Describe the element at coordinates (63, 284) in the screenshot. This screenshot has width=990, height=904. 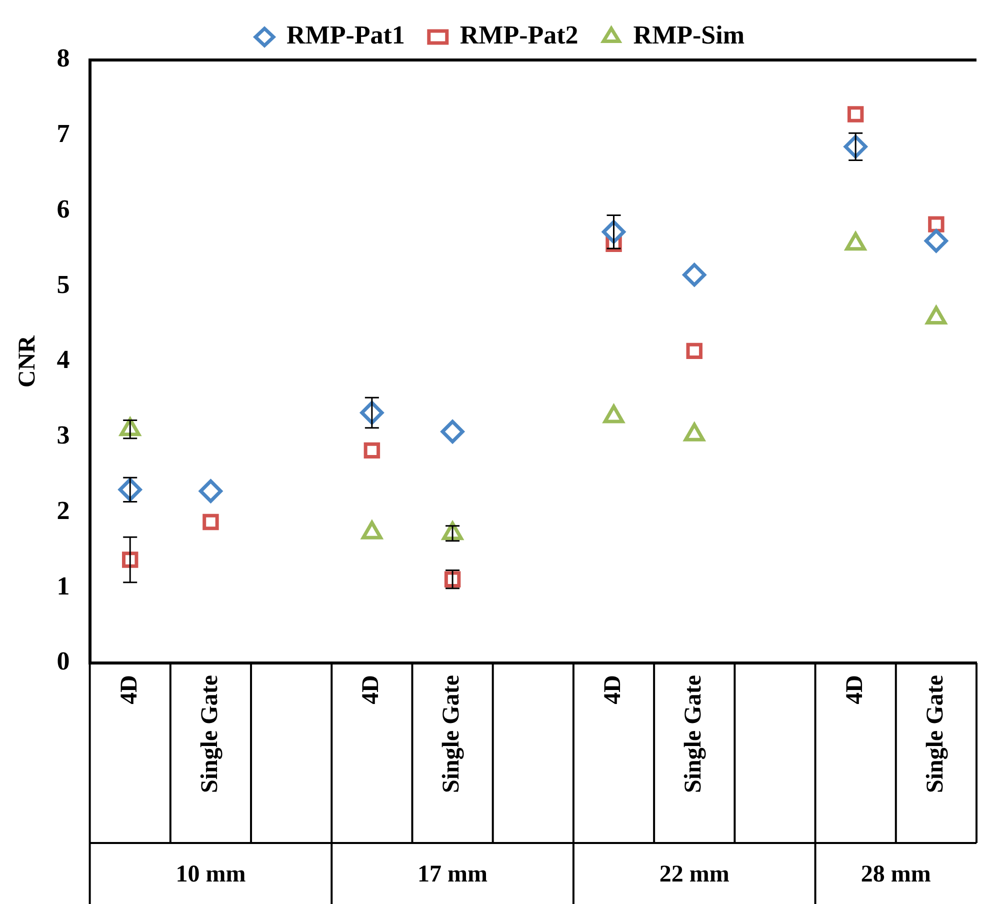
I see `y-tick-label: 5` at that location.